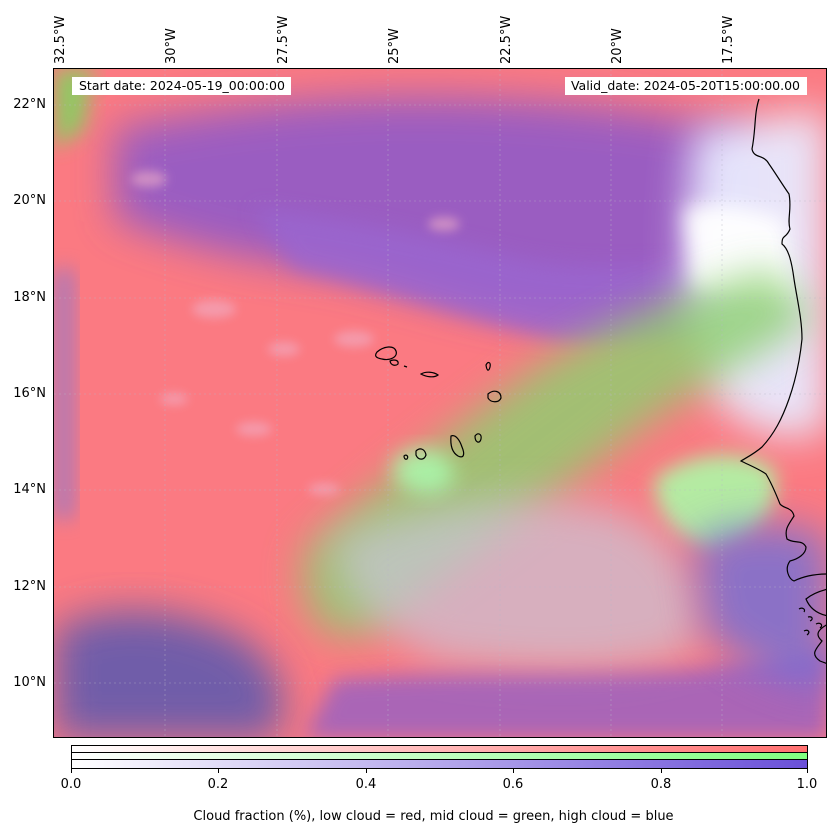 This screenshot has width=837, height=836. What do you see at coordinates (424, 471) in the screenshot?
I see `mid-cloud-island` at bounding box center [424, 471].